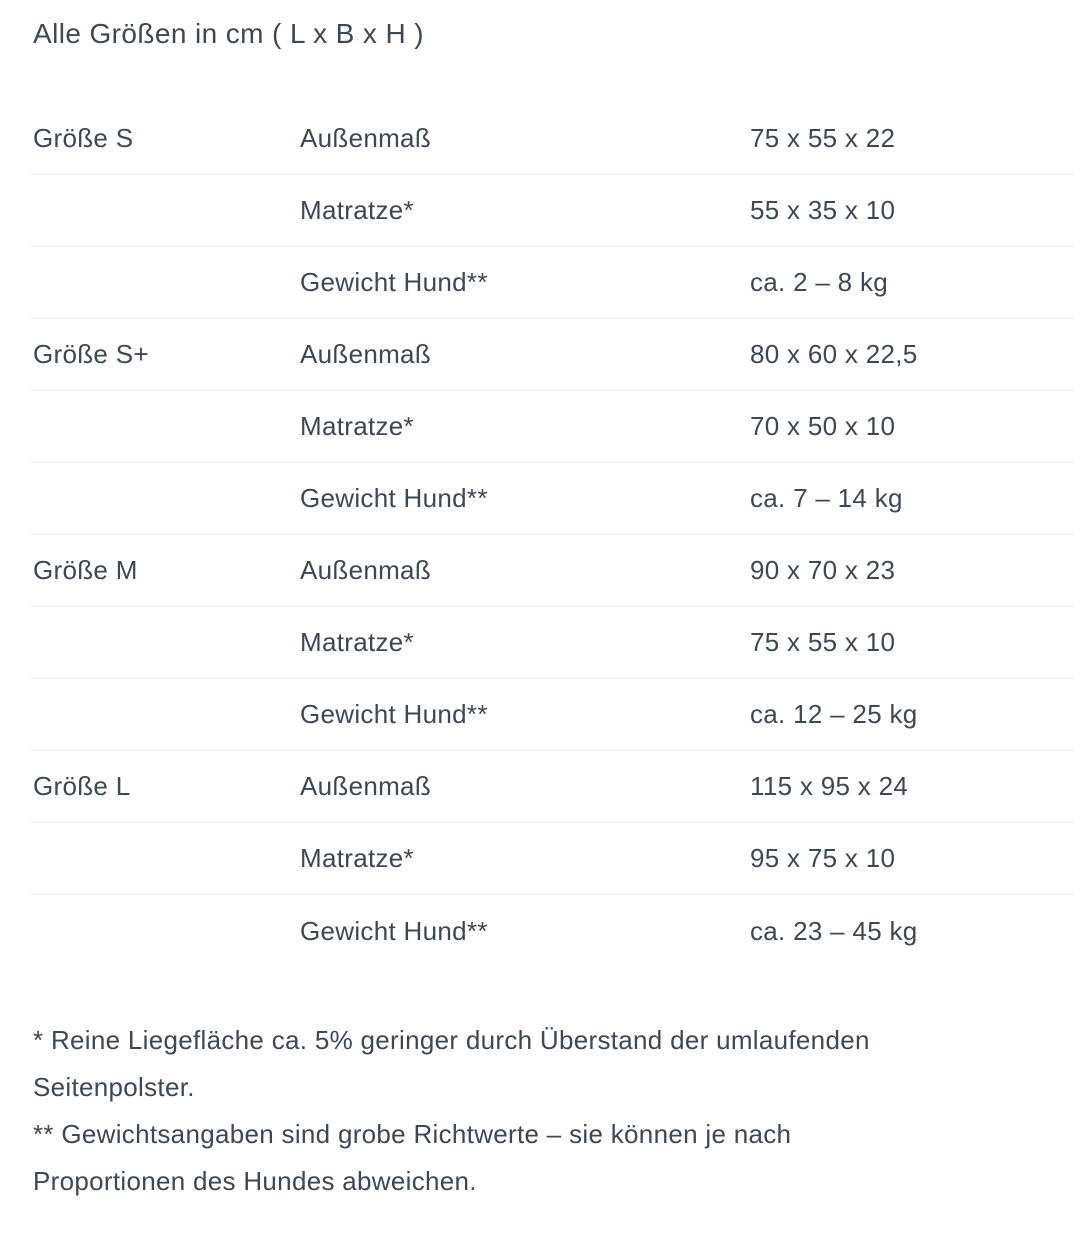 This screenshot has height=1240, width=1074. I want to click on table-row: Gewicht Hund** ca. 2 – 8 kg, so click(552, 283).